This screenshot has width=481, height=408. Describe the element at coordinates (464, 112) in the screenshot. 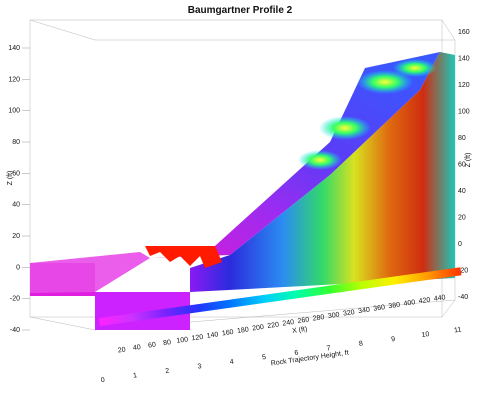

I see `right-z-tick-label: 100` at that location.